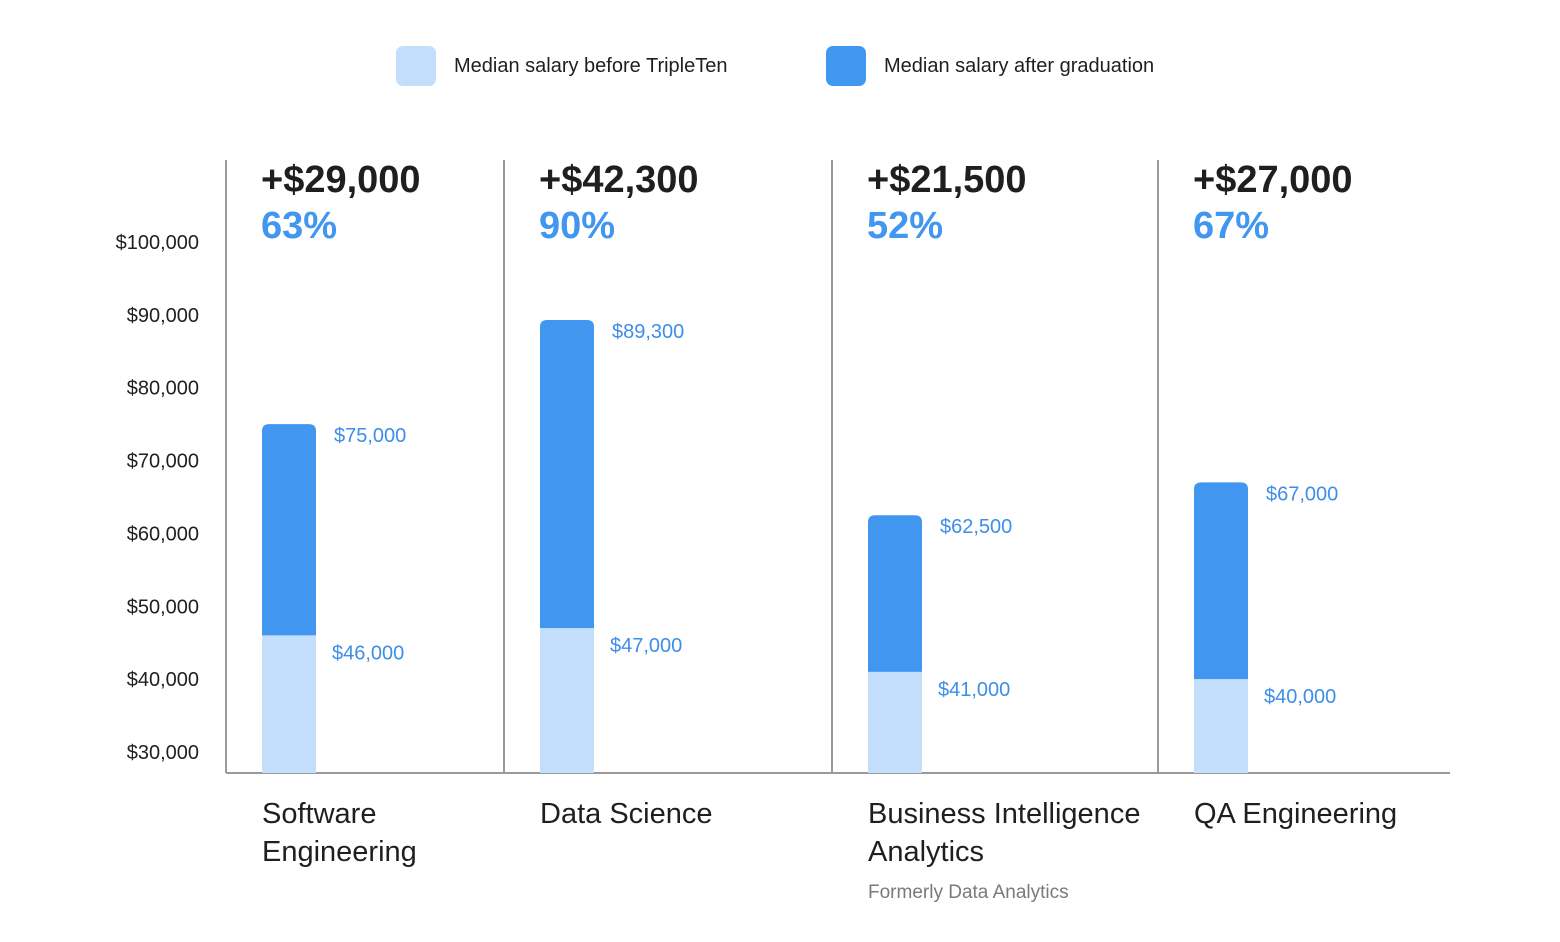  What do you see at coordinates (626, 814) in the screenshot?
I see `category-label: Data Science` at bounding box center [626, 814].